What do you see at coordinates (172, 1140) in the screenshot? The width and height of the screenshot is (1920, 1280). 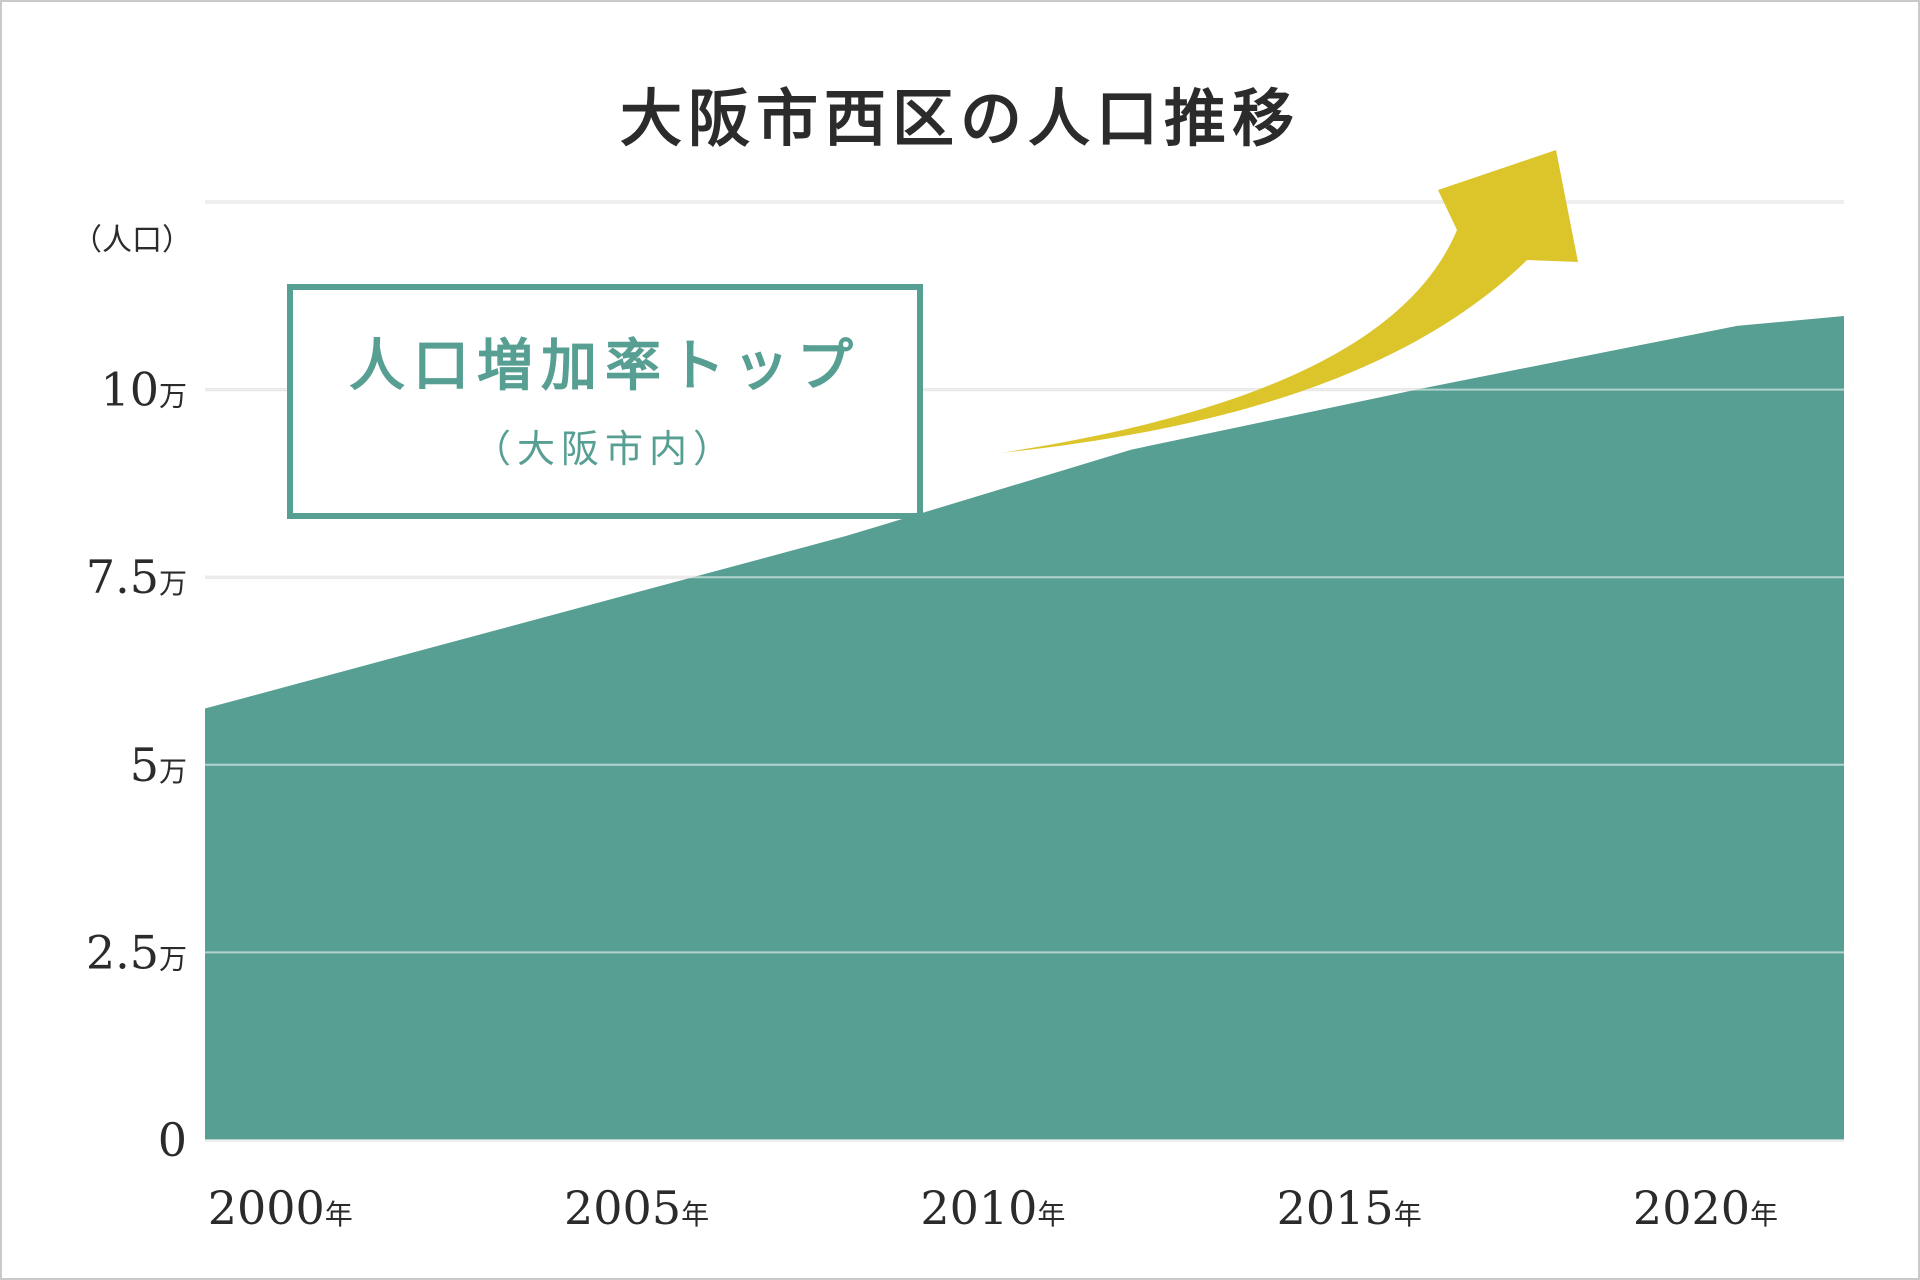 I see `y-tick-label: 0` at bounding box center [172, 1140].